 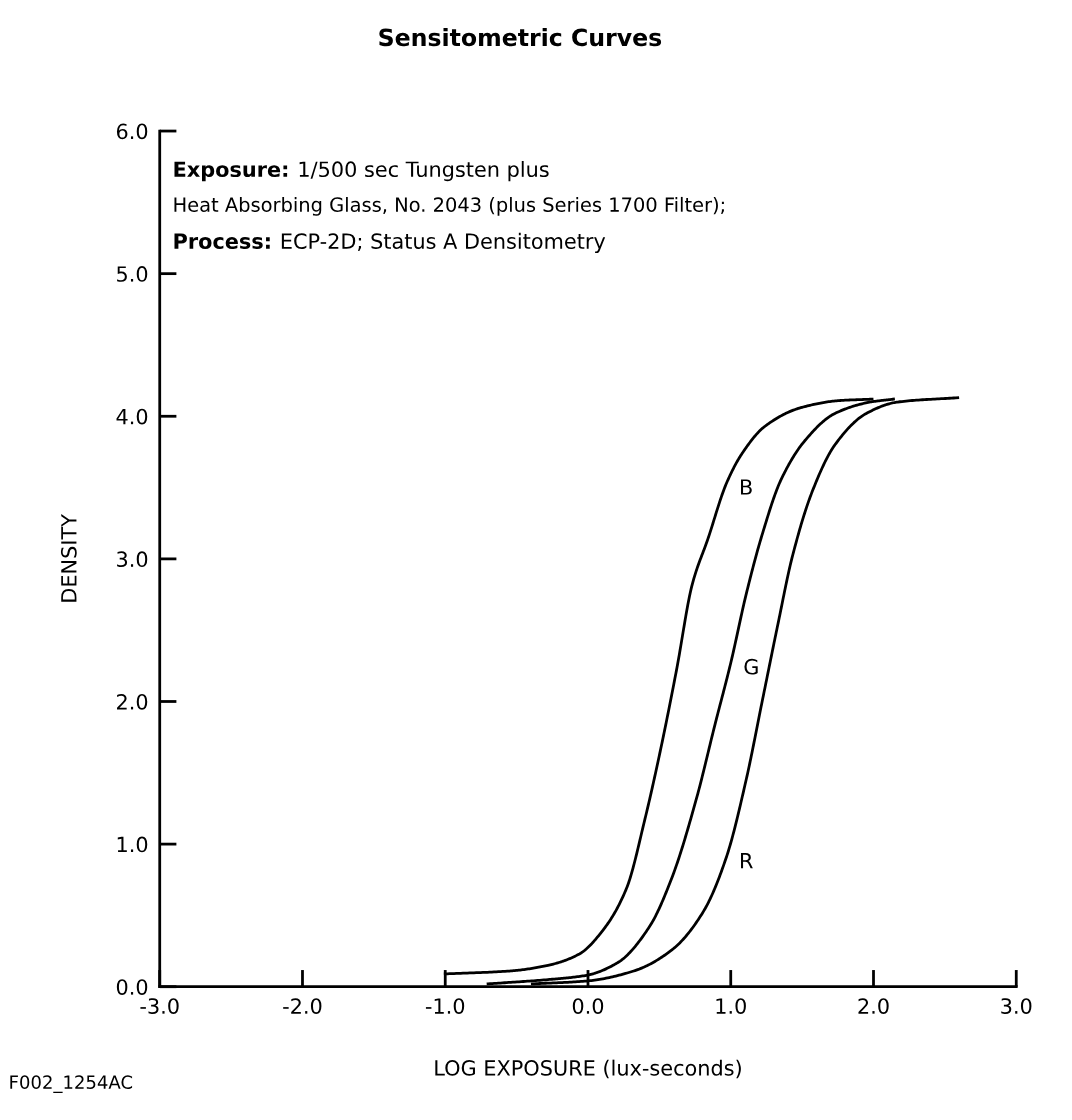 I want to click on x-tick-label: 3.0, so click(x=1016, y=1006).